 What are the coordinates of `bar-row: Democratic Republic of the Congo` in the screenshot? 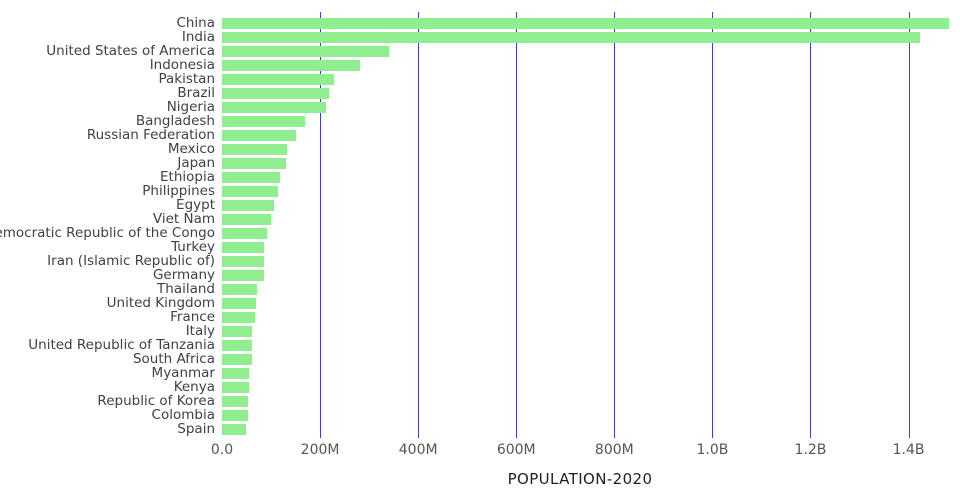 It's located at (480, 233).